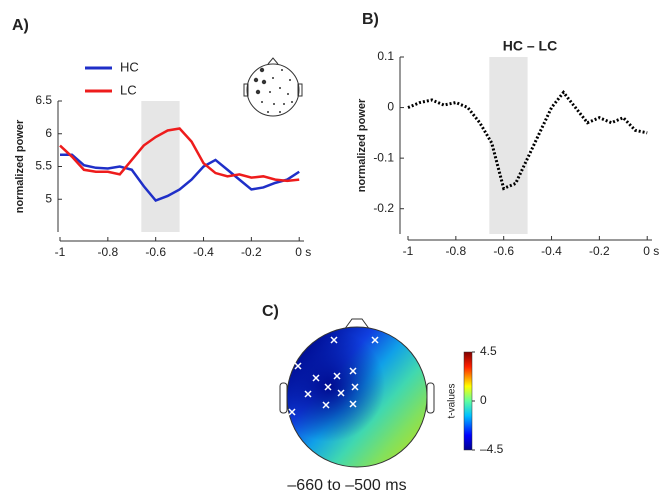 This screenshot has width=670, height=497. Describe the element at coordinates (20, 25) in the screenshot. I see `panel-label: A)` at that location.